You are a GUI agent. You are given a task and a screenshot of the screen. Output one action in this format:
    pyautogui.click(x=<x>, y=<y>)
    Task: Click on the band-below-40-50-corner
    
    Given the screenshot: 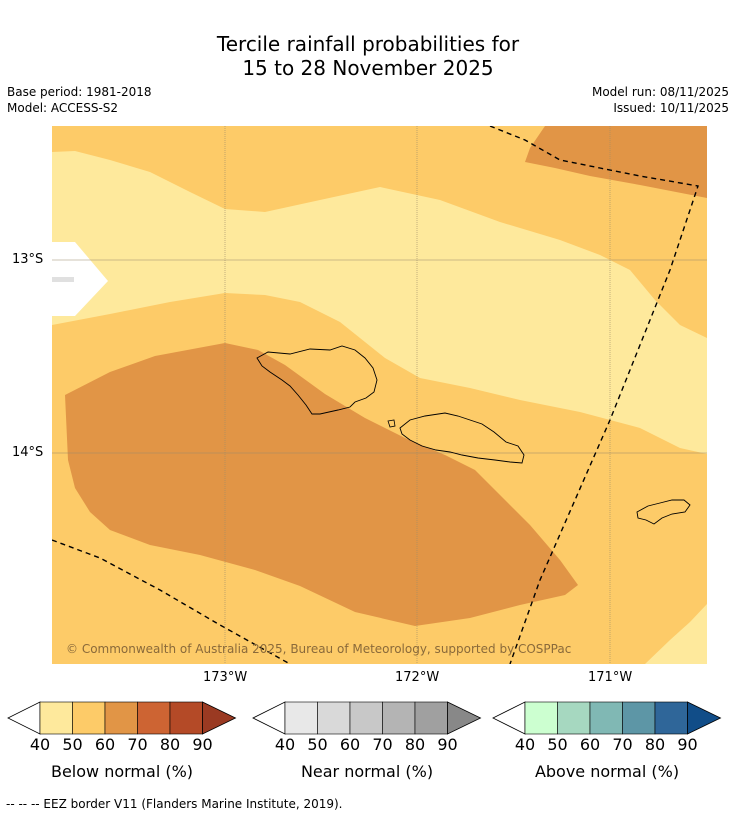 What is the action you would take?
    pyautogui.click(x=676, y=634)
    